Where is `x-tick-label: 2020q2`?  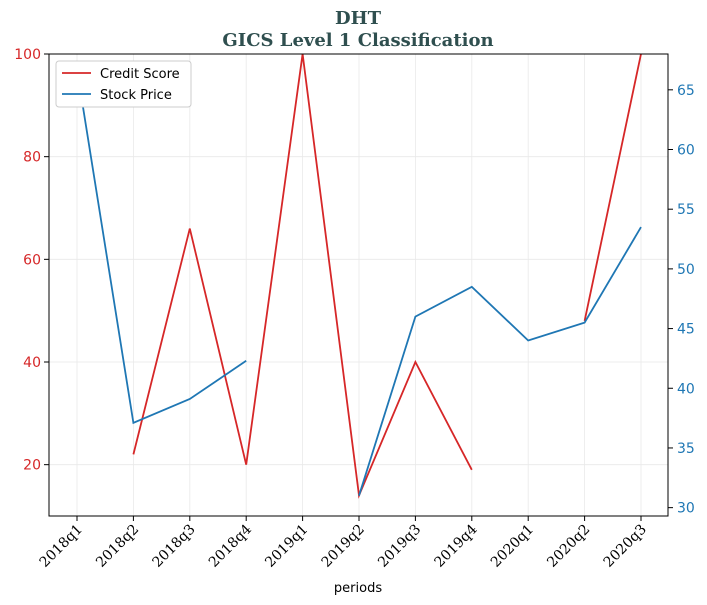
x-tick-label: 2020q2 is located at coordinates (568, 546).